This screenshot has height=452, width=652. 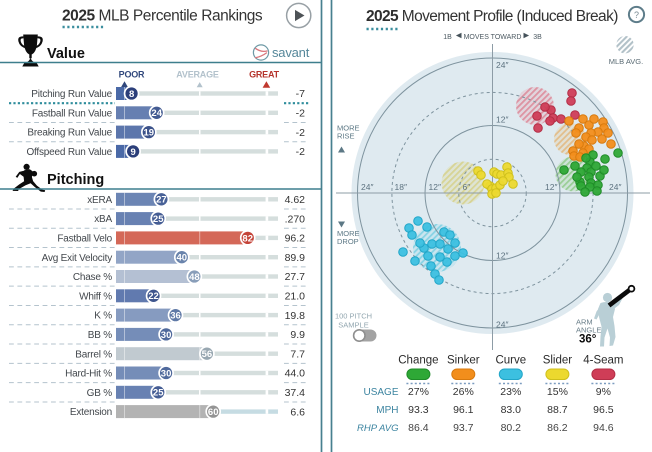 What do you see at coordinates (295, 316) in the screenshot?
I see `svg-text: 19.8` at bounding box center [295, 316].